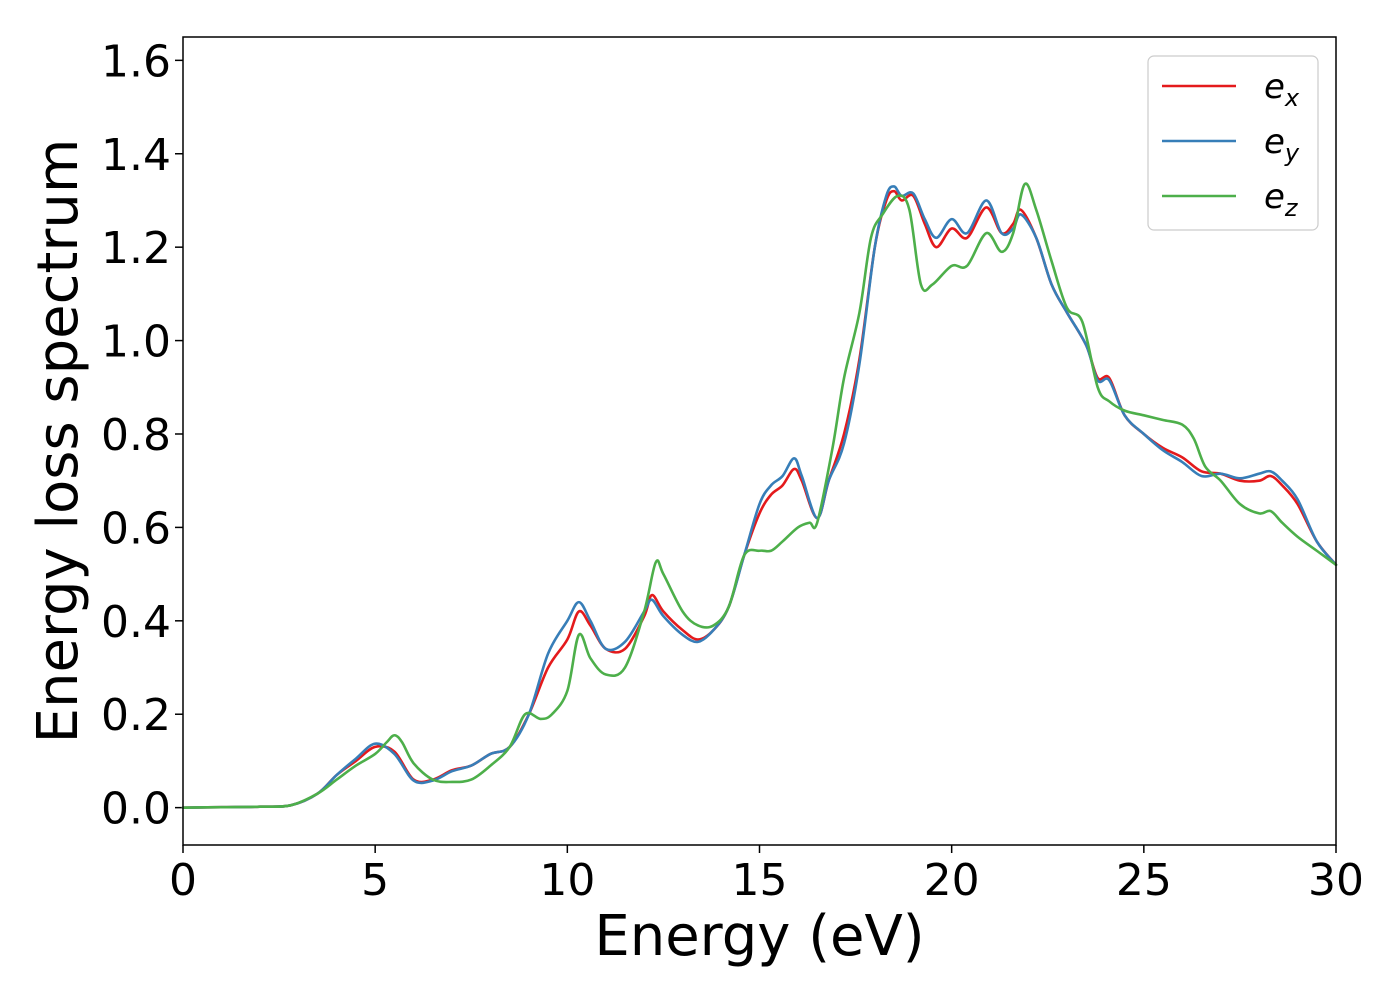 Image resolution: width=1400 pixels, height=1000 pixels. What do you see at coordinates (136, 715) in the screenshot?
I see `y-tick-label: 0.2` at bounding box center [136, 715].